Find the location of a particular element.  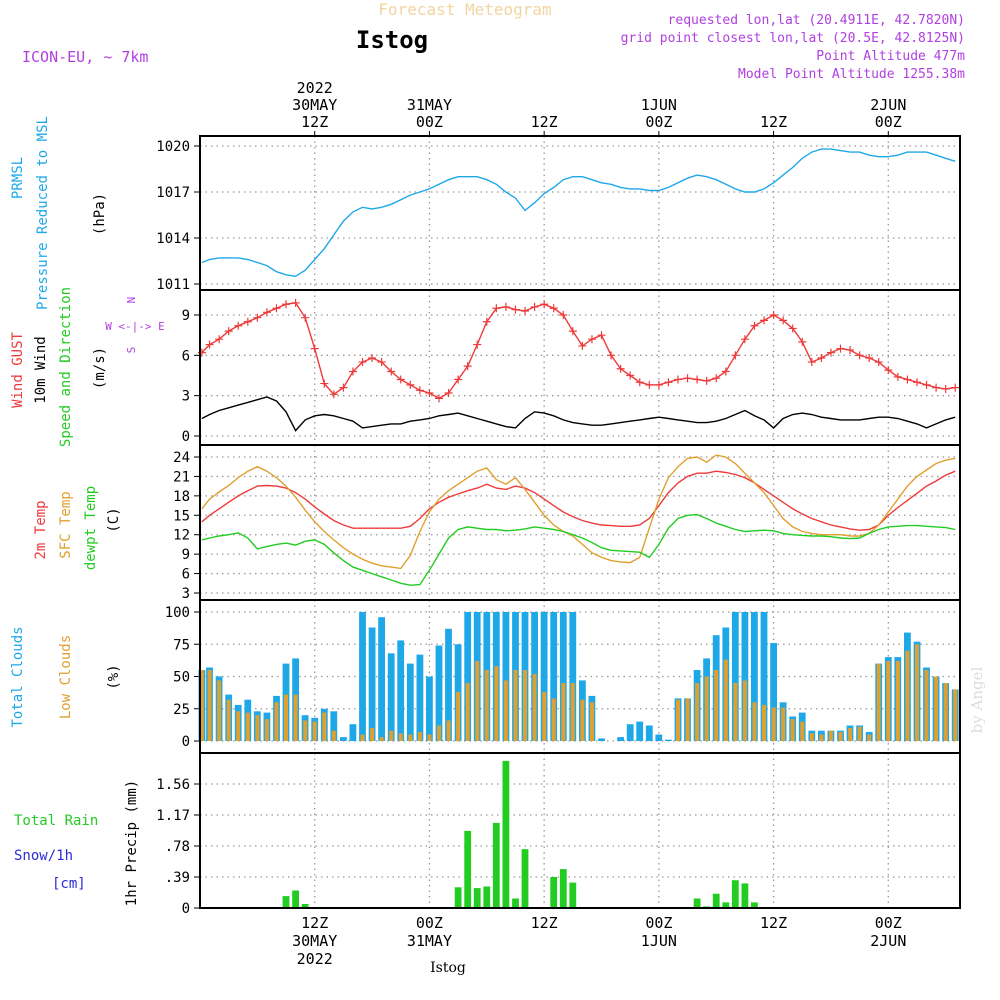

panel-3: 0 25 50 75 100 is located at coordinates (563, 676).